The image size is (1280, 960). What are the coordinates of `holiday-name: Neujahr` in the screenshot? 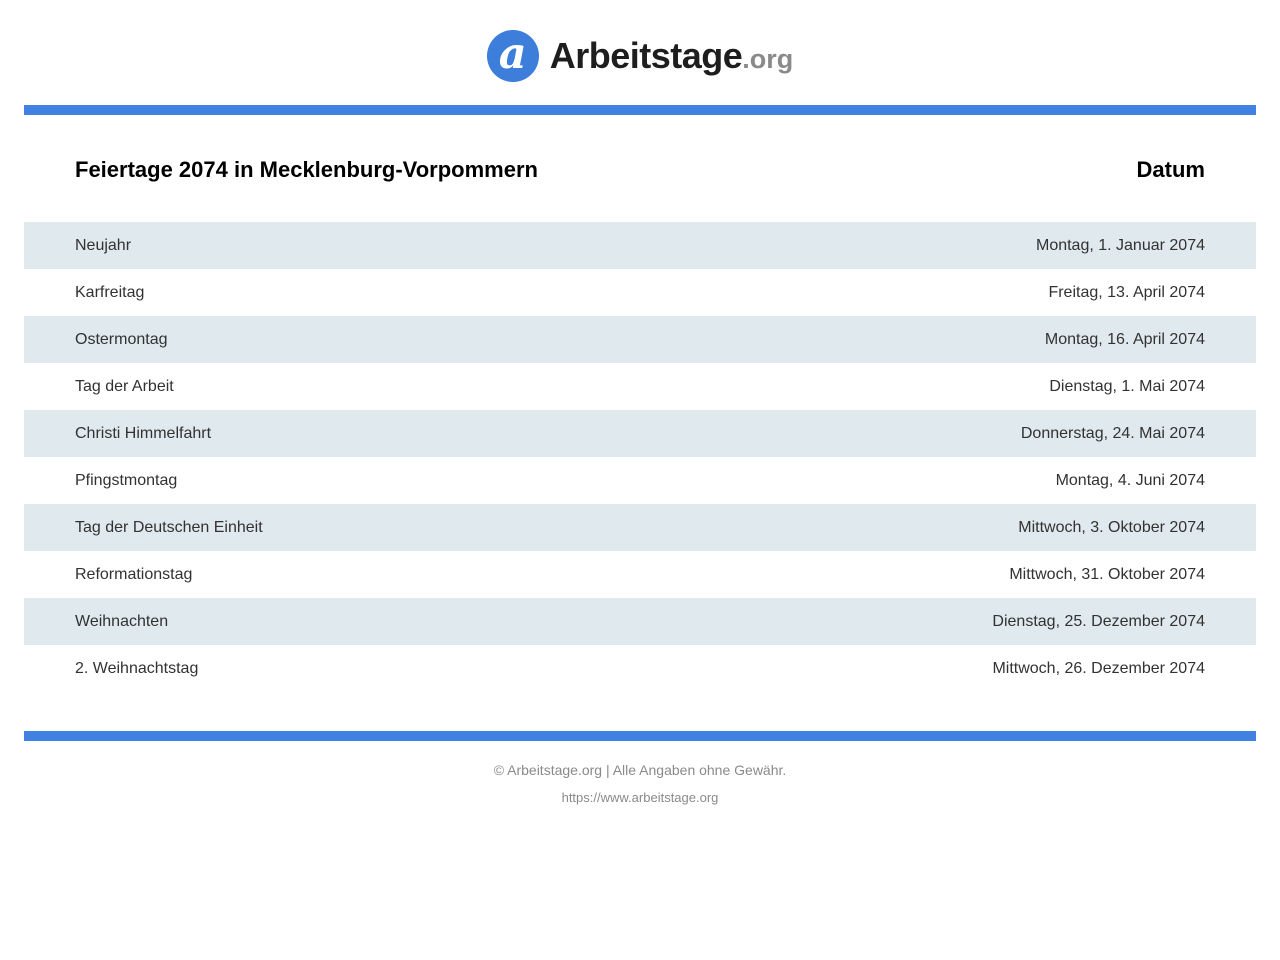 It's located at (103, 245).